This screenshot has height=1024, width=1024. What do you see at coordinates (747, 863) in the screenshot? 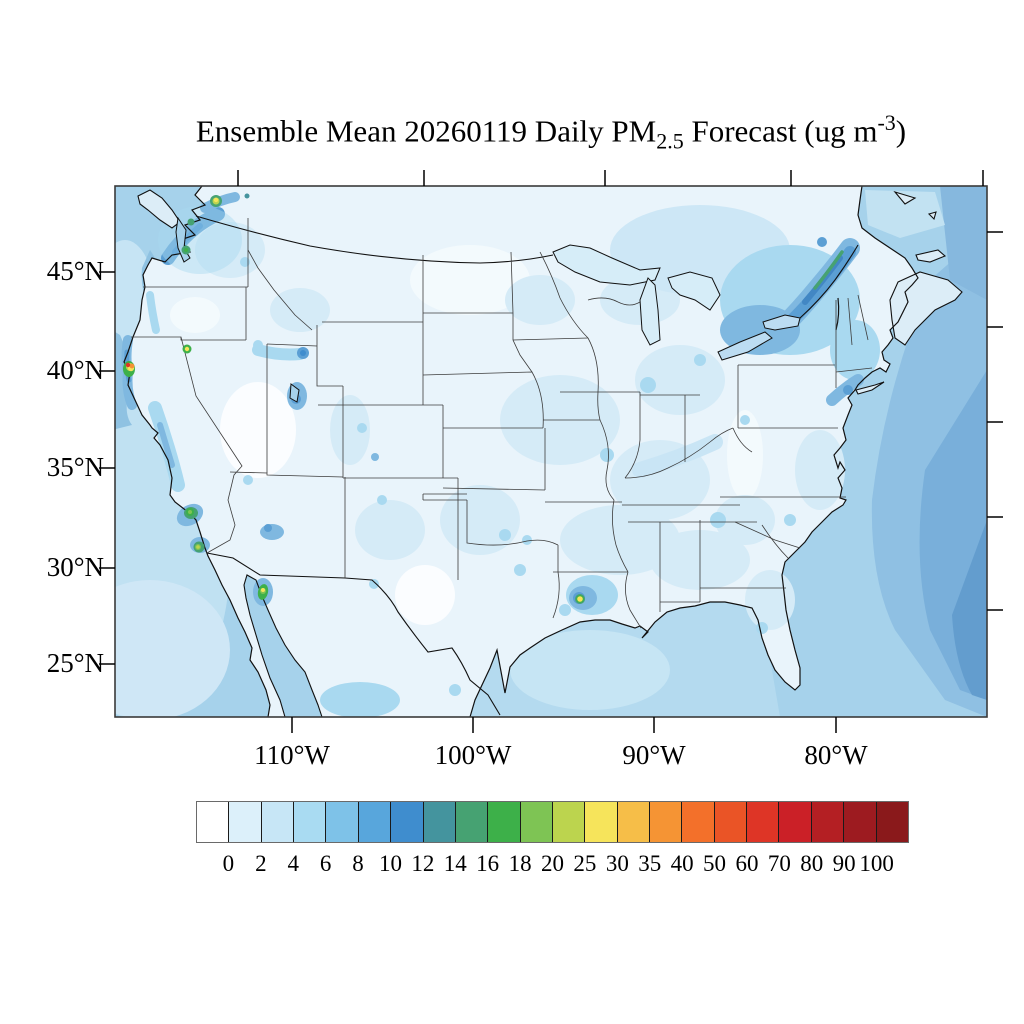
I see `colorbar-tick-label: 60` at bounding box center [747, 863].